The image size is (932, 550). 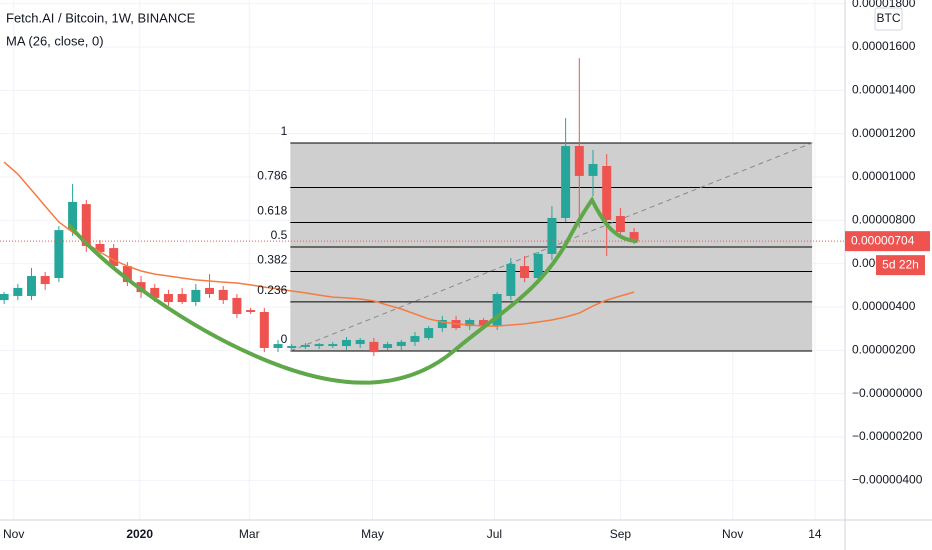 I want to click on last-price-label: 0.00000704, so click(x=883, y=240).